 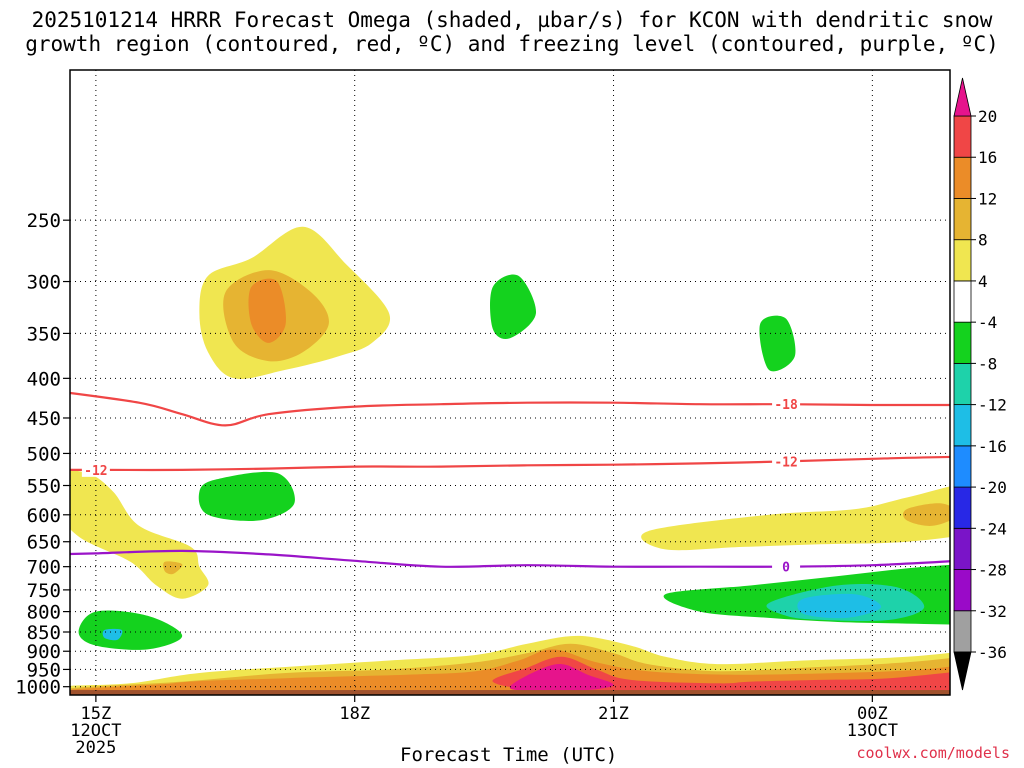 I want to click on x-axis: 15Z12OCT202518Z21Z00Z13OCT03Z06Z, so click(x=484, y=726).